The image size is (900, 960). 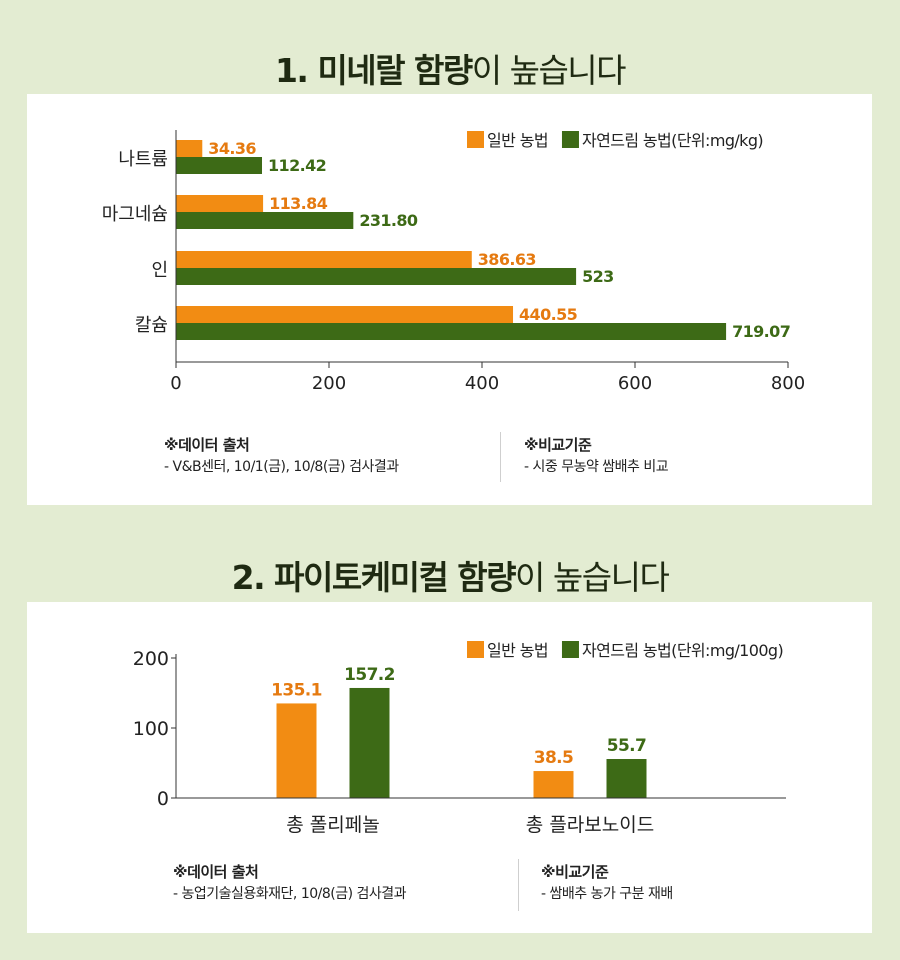 What do you see at coordinates (596, 456) in the screenshot?
I see `comparison-criteria-note: ※비교기준 - 시중 무농약 쌈배추 비교` at bounding box center [596, 456].